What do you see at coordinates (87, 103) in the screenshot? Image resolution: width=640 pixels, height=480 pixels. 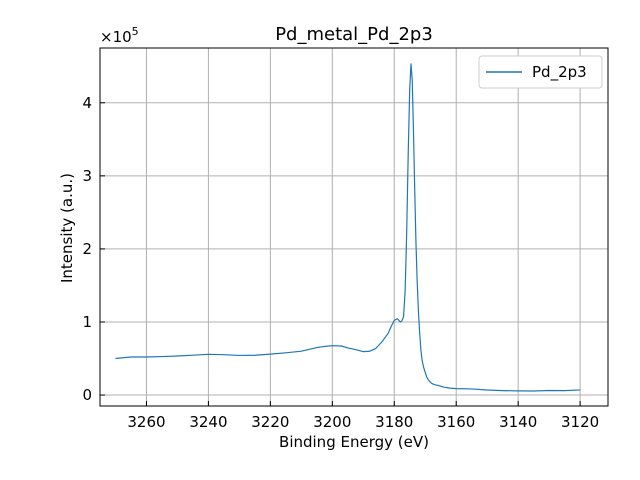 I see `y-tick-label: 4` at bounding box center [87, 103].